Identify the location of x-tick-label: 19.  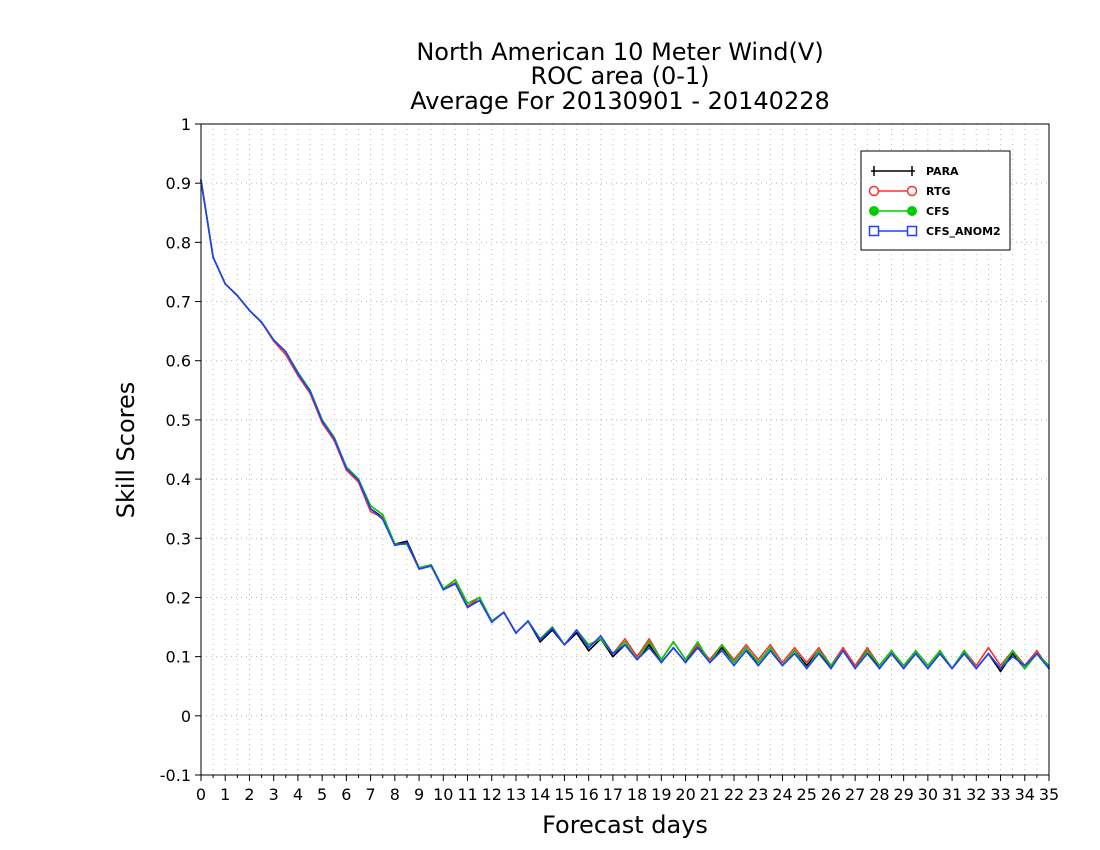
(661, 794).